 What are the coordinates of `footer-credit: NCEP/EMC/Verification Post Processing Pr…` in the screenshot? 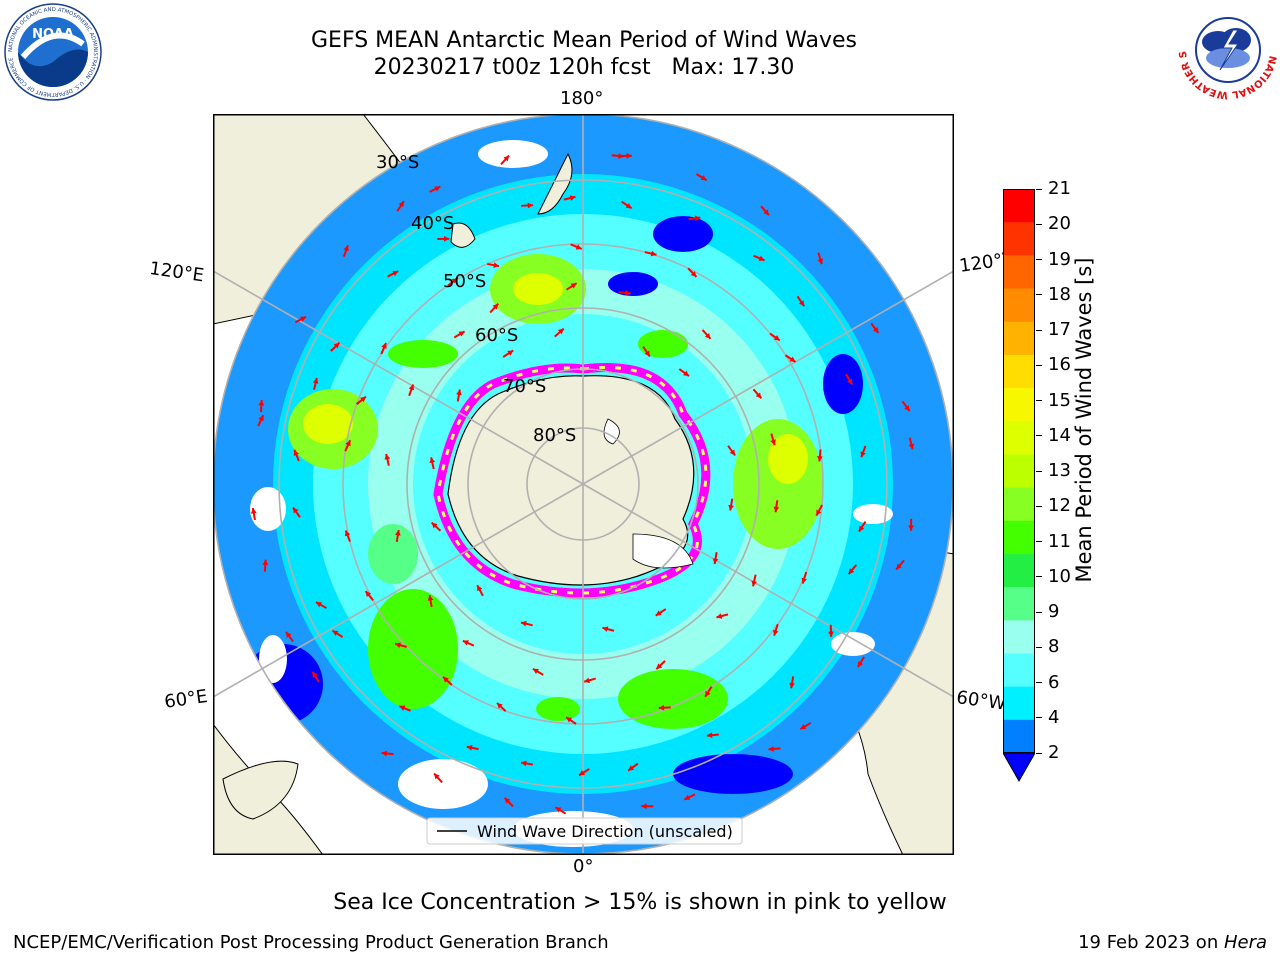 It's located at (311, 942).